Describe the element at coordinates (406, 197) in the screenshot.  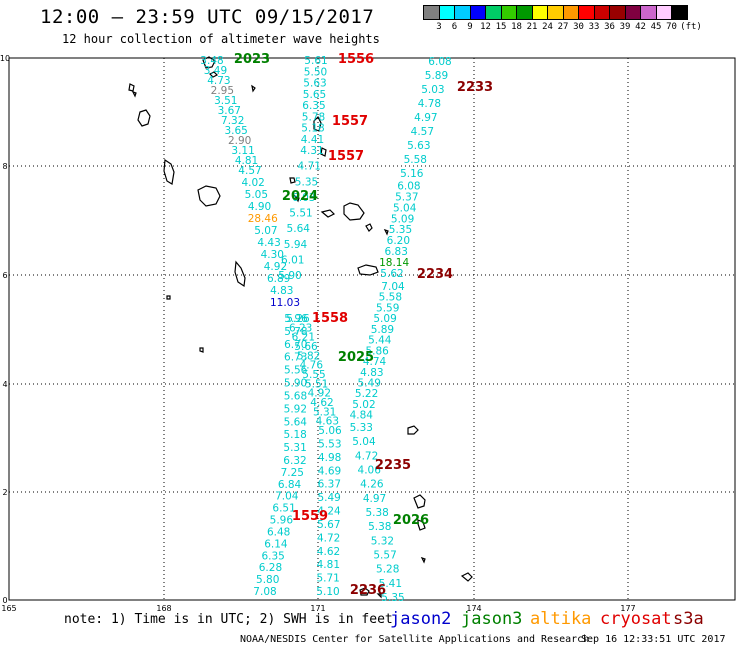
I see `wave-height-value: 5.37` at that location.